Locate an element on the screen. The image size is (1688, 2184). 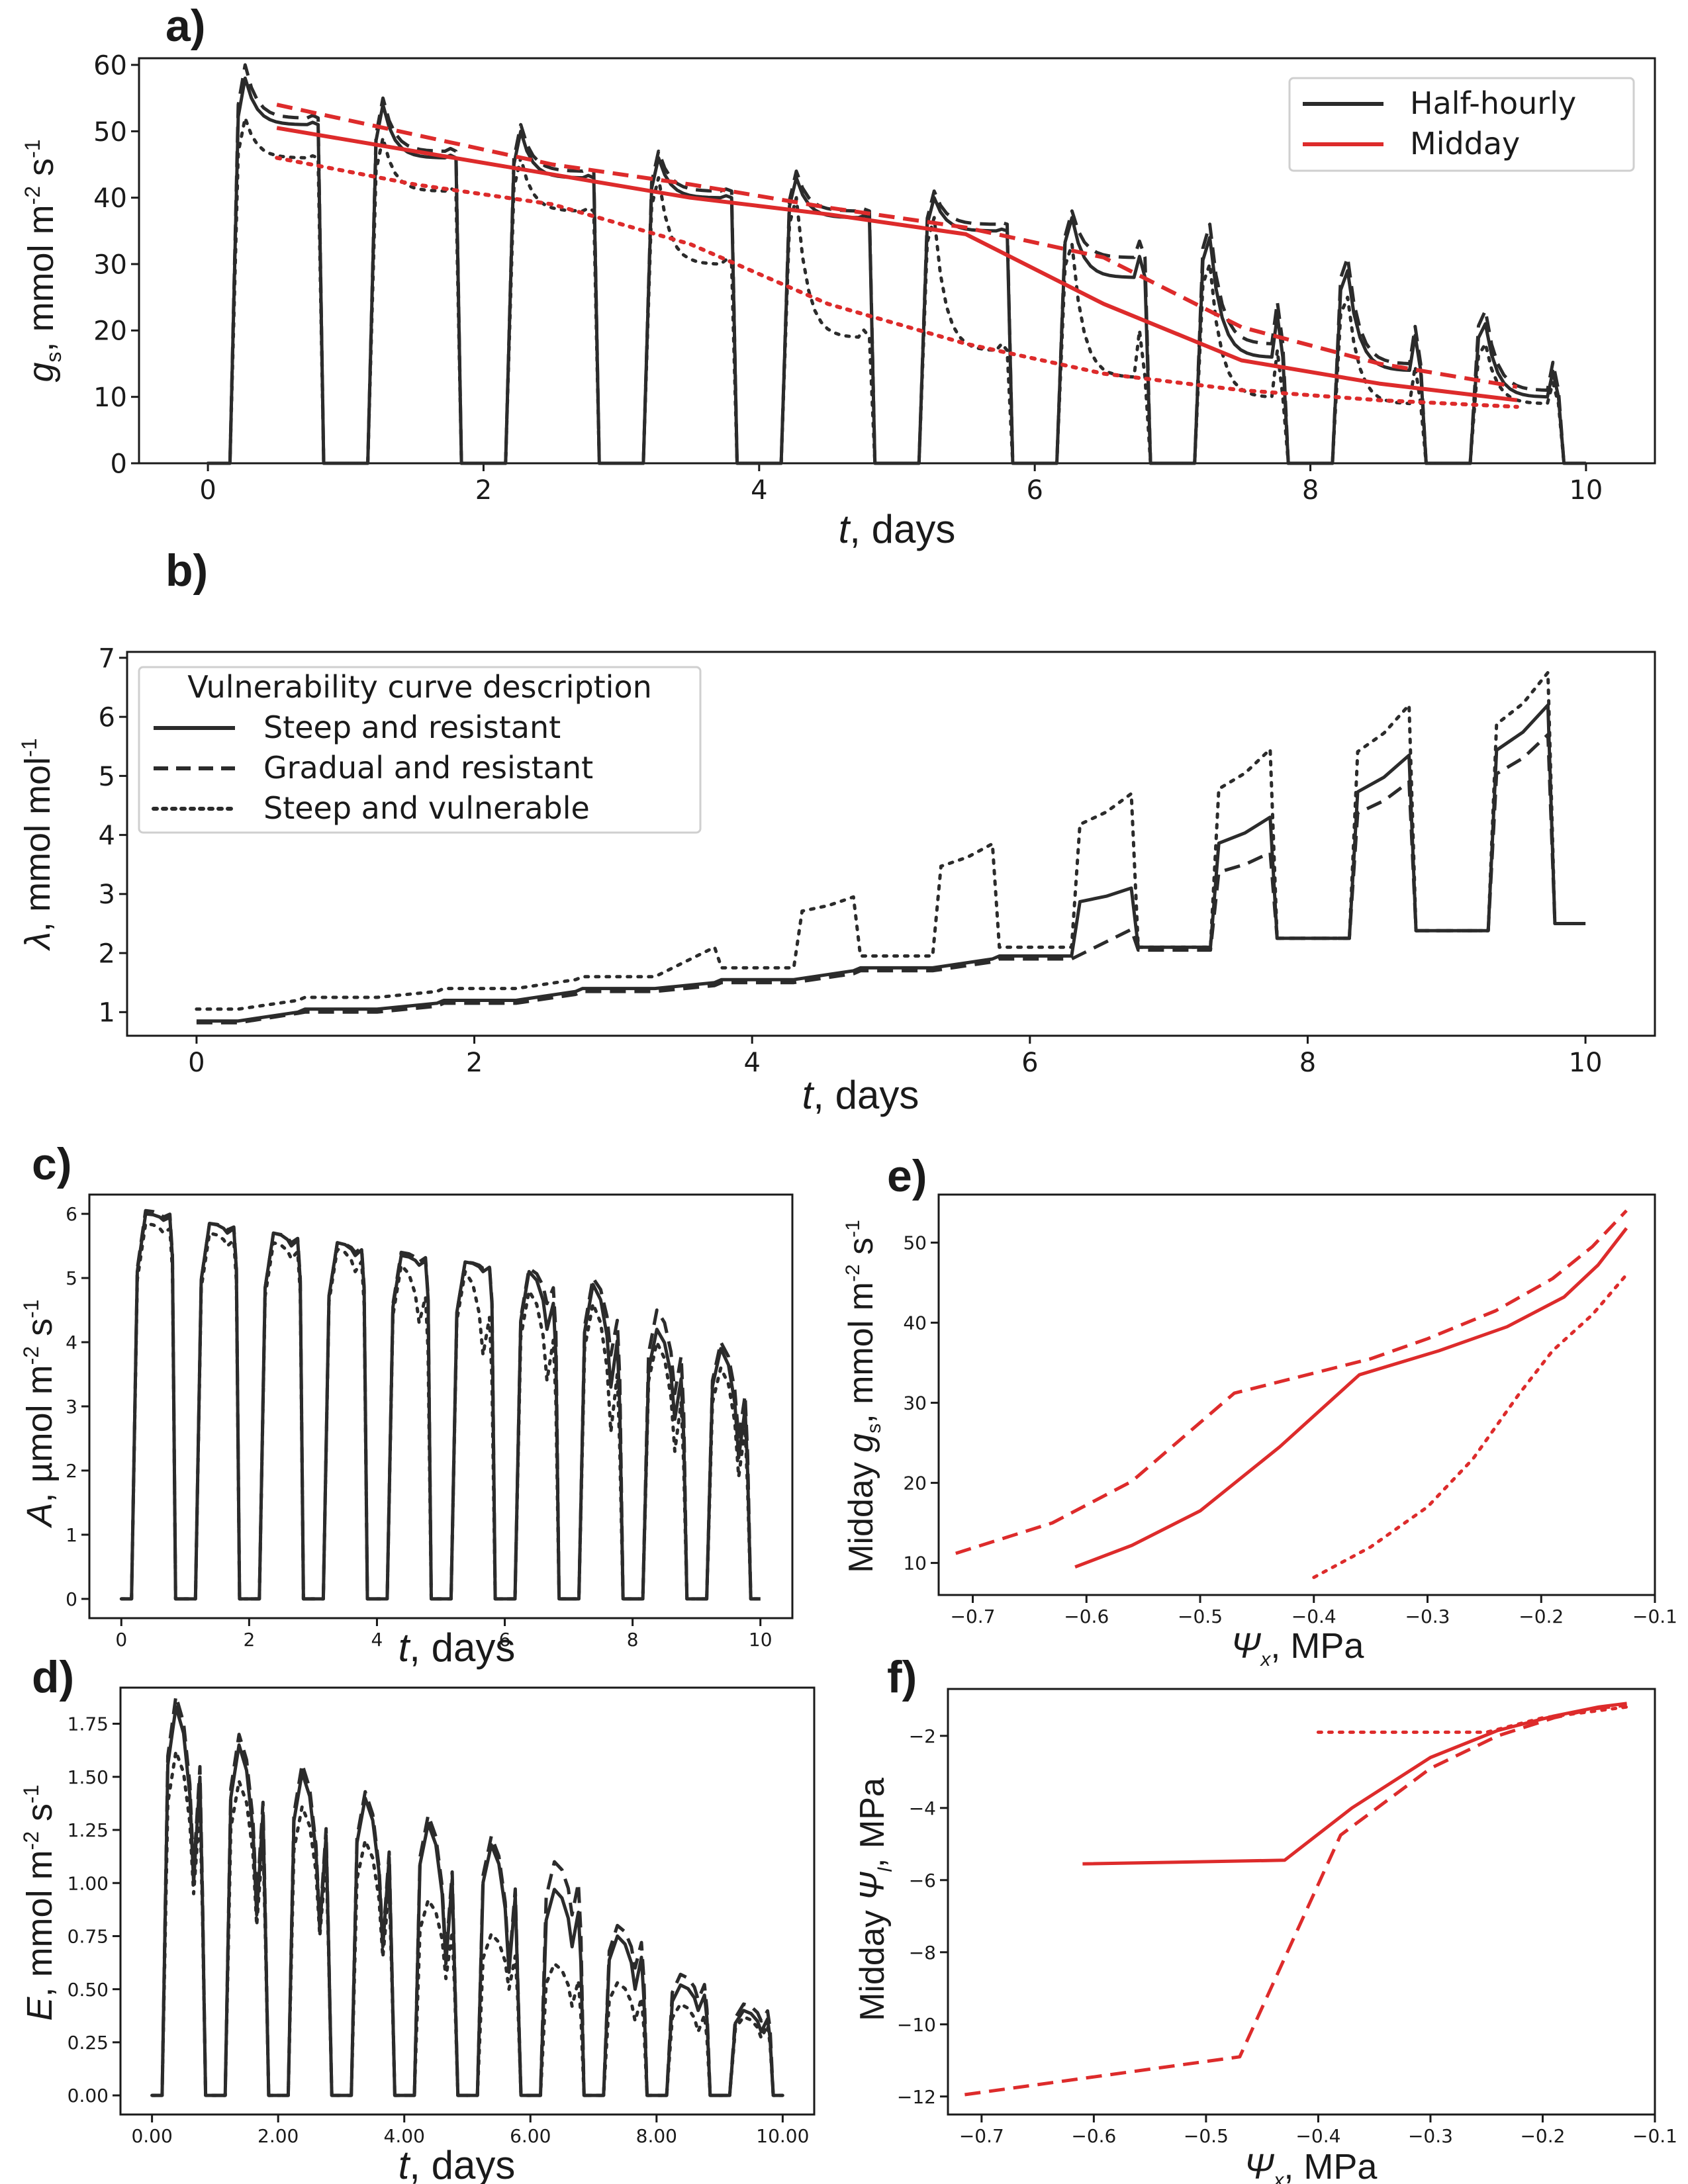
panel-c-ytick-label: 0 is located at coordinates (71, 1599).